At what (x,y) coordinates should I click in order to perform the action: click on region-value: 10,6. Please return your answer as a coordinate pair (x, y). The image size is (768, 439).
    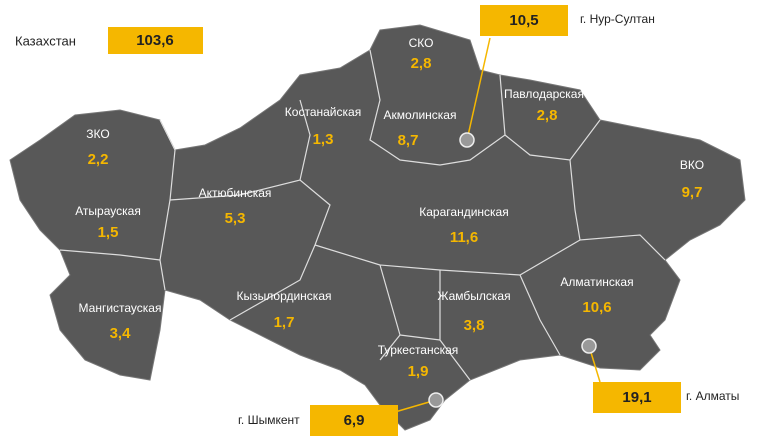
    Looking at the image, I should click on (596, 307).